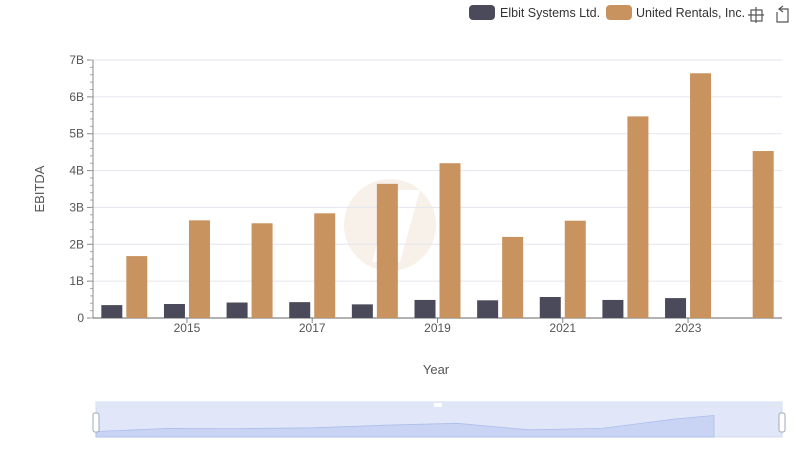 This screenshot has height=461, width=800. Describe the element at coordinates (701, 195) in the screenshot. I see `bar-united-rentals-2023` at that location.